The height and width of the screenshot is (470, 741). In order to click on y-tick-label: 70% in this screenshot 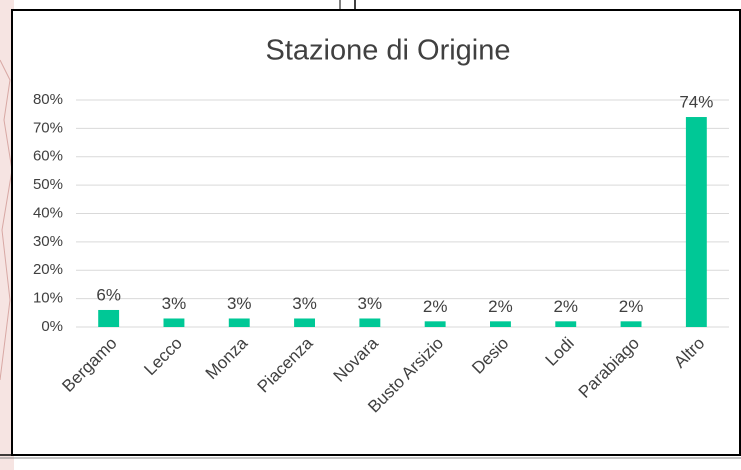, I will do `click(48, 127)`.